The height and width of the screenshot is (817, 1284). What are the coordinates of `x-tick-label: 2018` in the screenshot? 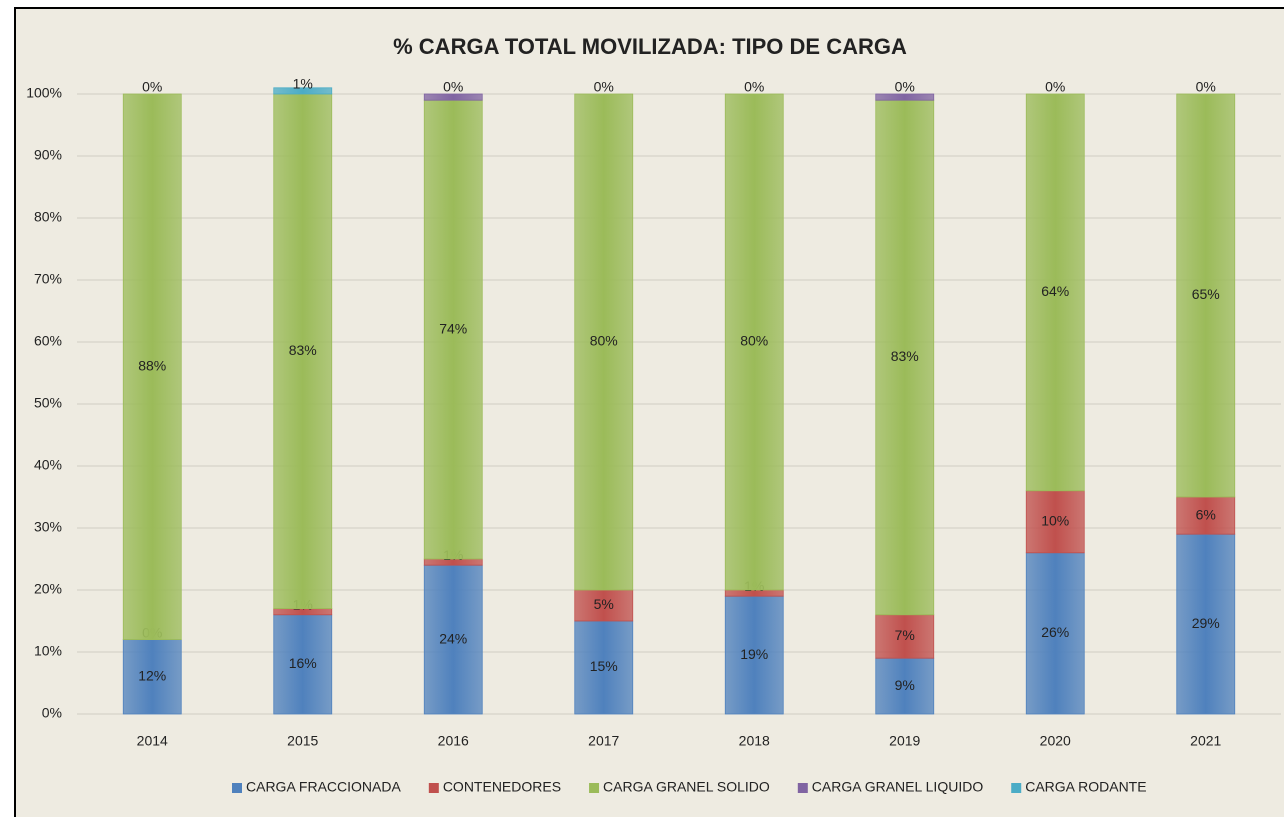 It's located at (754, 741).